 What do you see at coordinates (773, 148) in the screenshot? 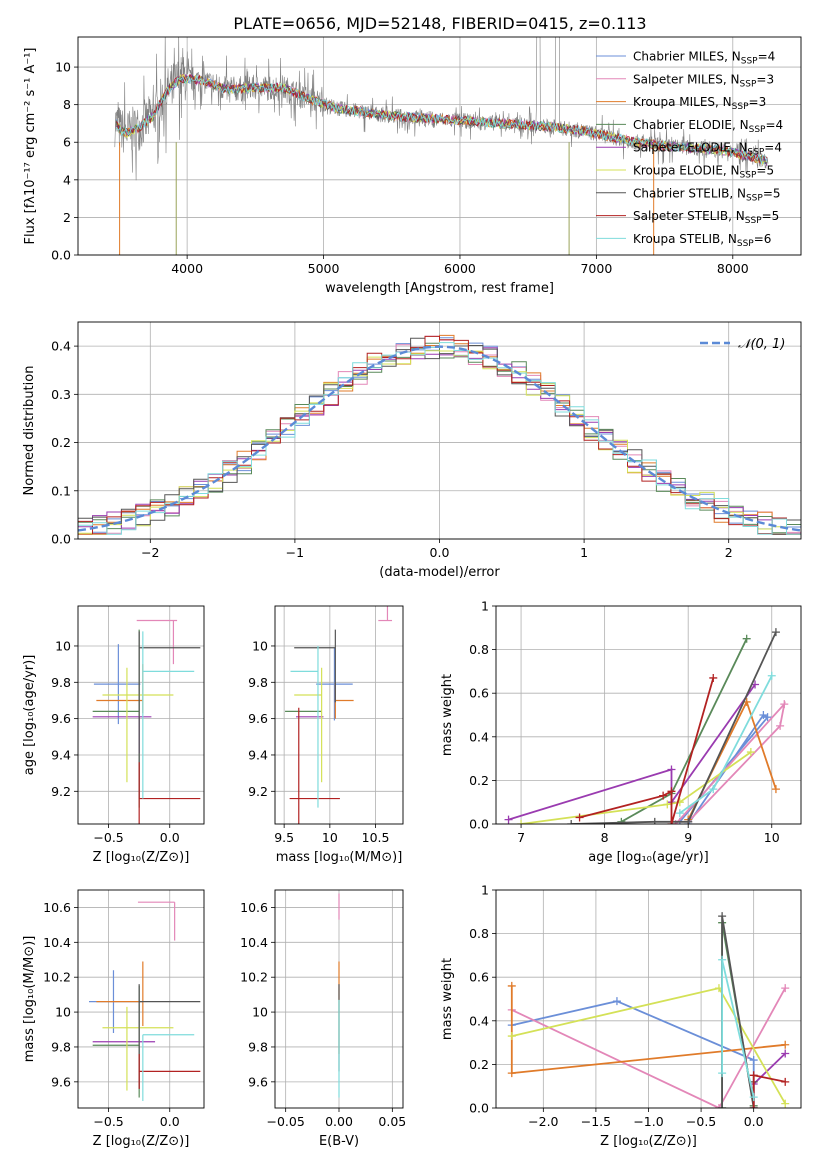
I see `legend-label-tail: =4` at bounding box center [773, 148].